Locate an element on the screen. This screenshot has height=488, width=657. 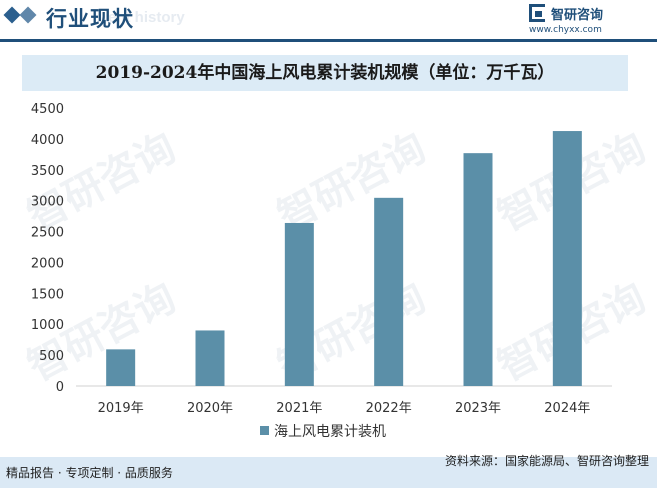
y-tick-label: 2500 is located at coordinates (47, 233).